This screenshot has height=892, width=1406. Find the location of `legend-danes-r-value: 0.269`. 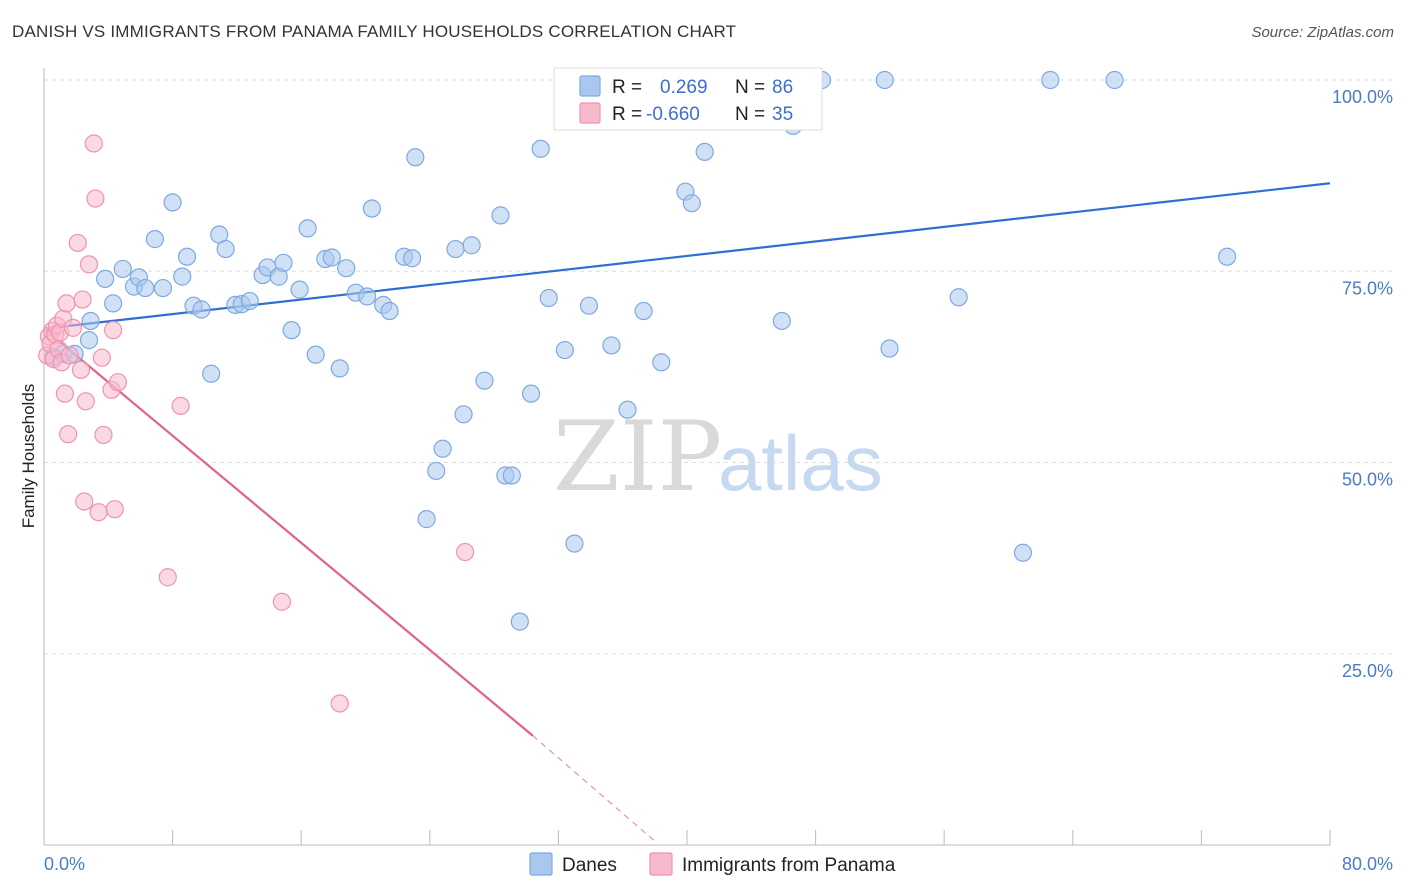

legend-danes-r-value: 0.269 is located at coordinates (684, 87).